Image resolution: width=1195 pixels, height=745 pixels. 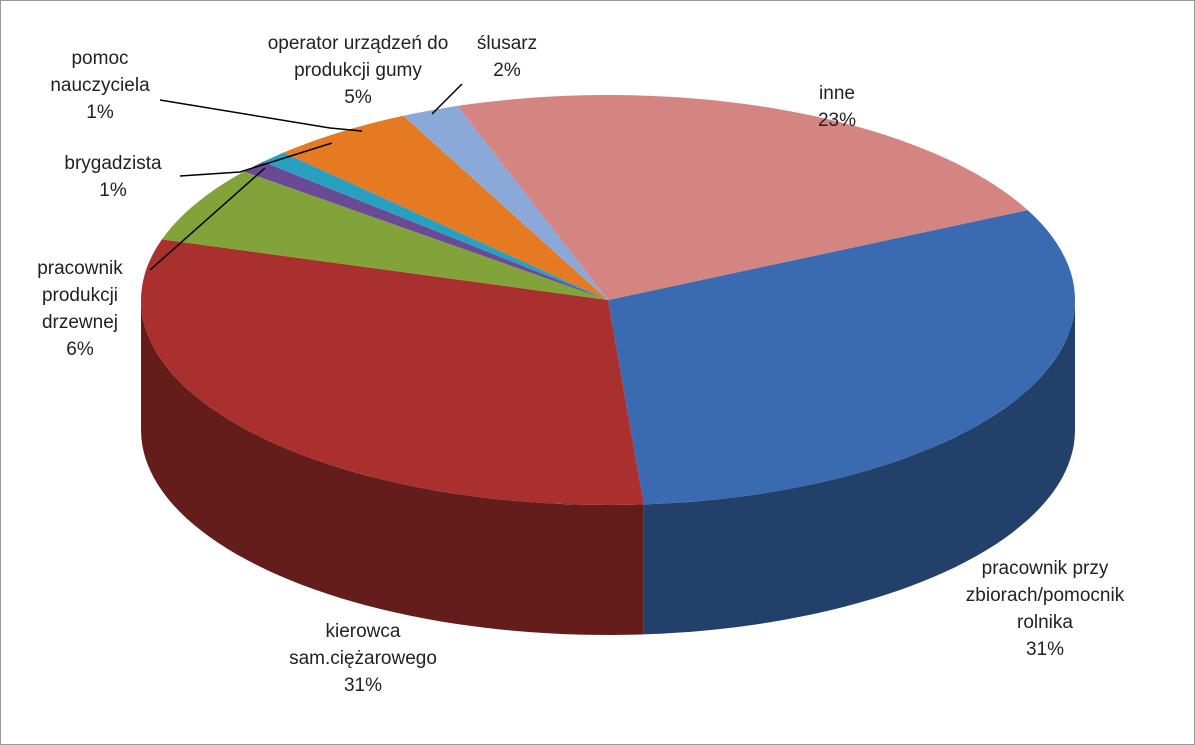 I want to click on slice-label: pracownik produkcji drzewnej 6%, so click(x=80, y=309).